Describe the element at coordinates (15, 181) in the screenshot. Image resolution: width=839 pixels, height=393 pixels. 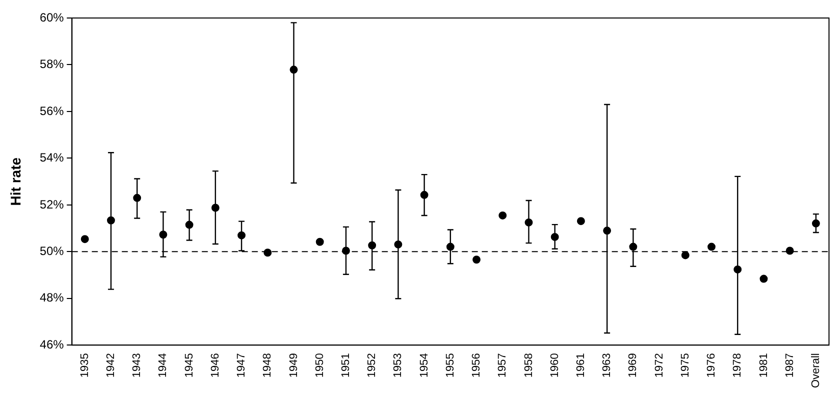
I see `y-axis-title: Hit rate` at that location.